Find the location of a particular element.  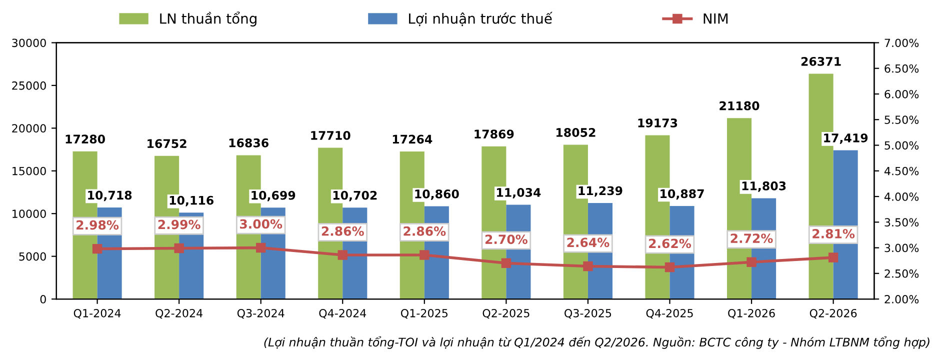

x-tick-label: Q3-2024 is located at coordinates (260, 313).